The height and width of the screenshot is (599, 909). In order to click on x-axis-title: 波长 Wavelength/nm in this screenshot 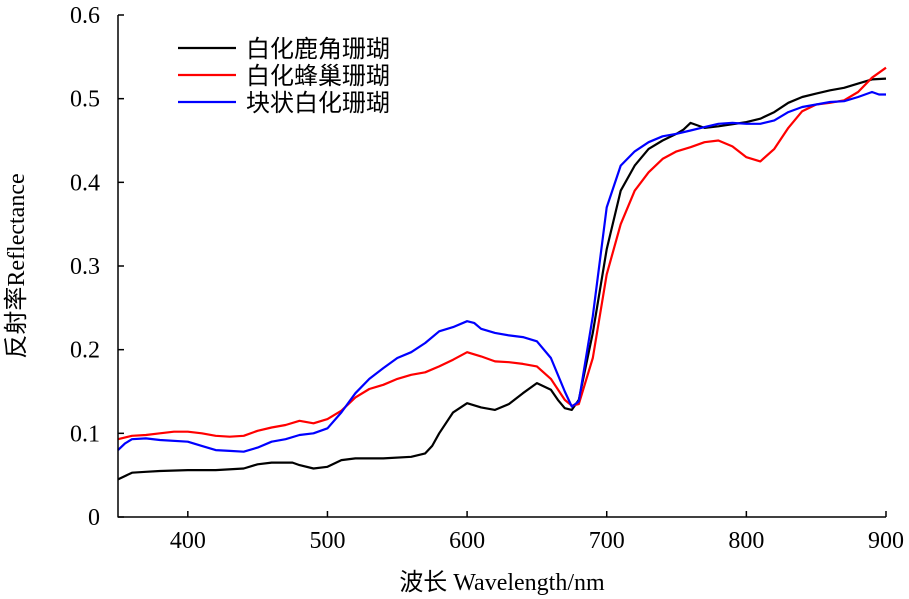, I will do `click(502, 582)`.